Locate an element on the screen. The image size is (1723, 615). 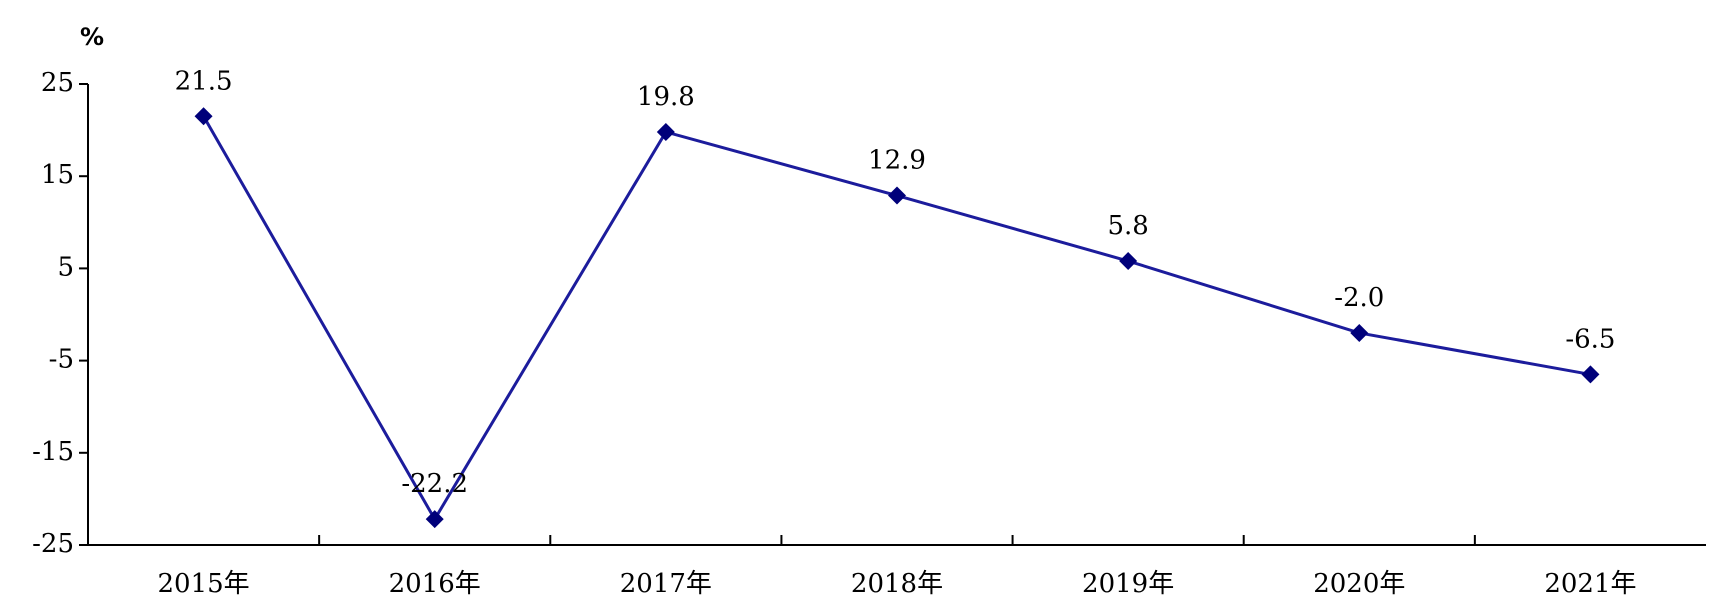
x-tick-label: 2016年 is located at coordinates (435, 584).